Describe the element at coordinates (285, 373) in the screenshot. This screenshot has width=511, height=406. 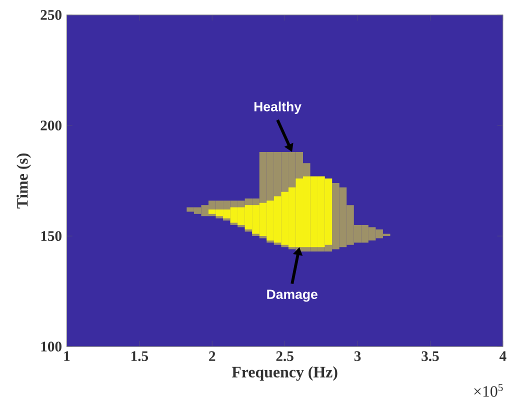
I see `x-axis-title: Frequency (Hz)` at that location.